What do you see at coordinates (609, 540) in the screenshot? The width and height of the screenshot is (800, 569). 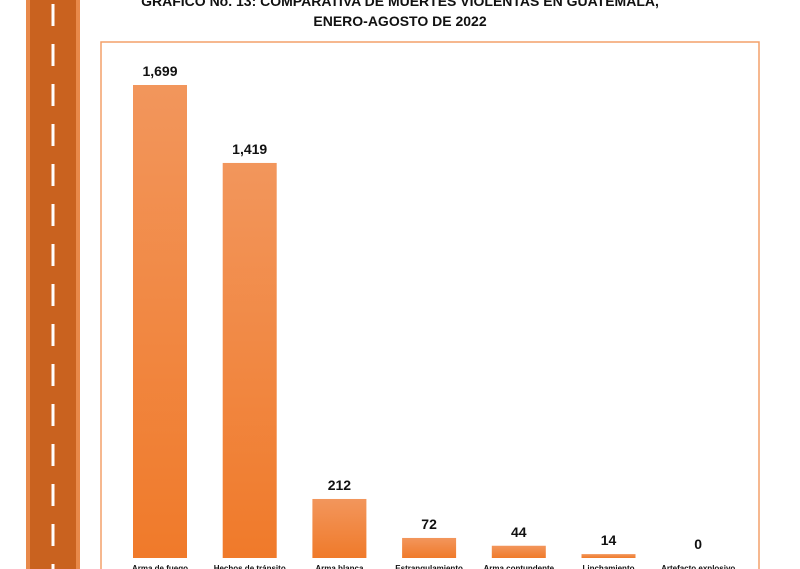 I see `value-label: 14` at bounding box center [609, 540].